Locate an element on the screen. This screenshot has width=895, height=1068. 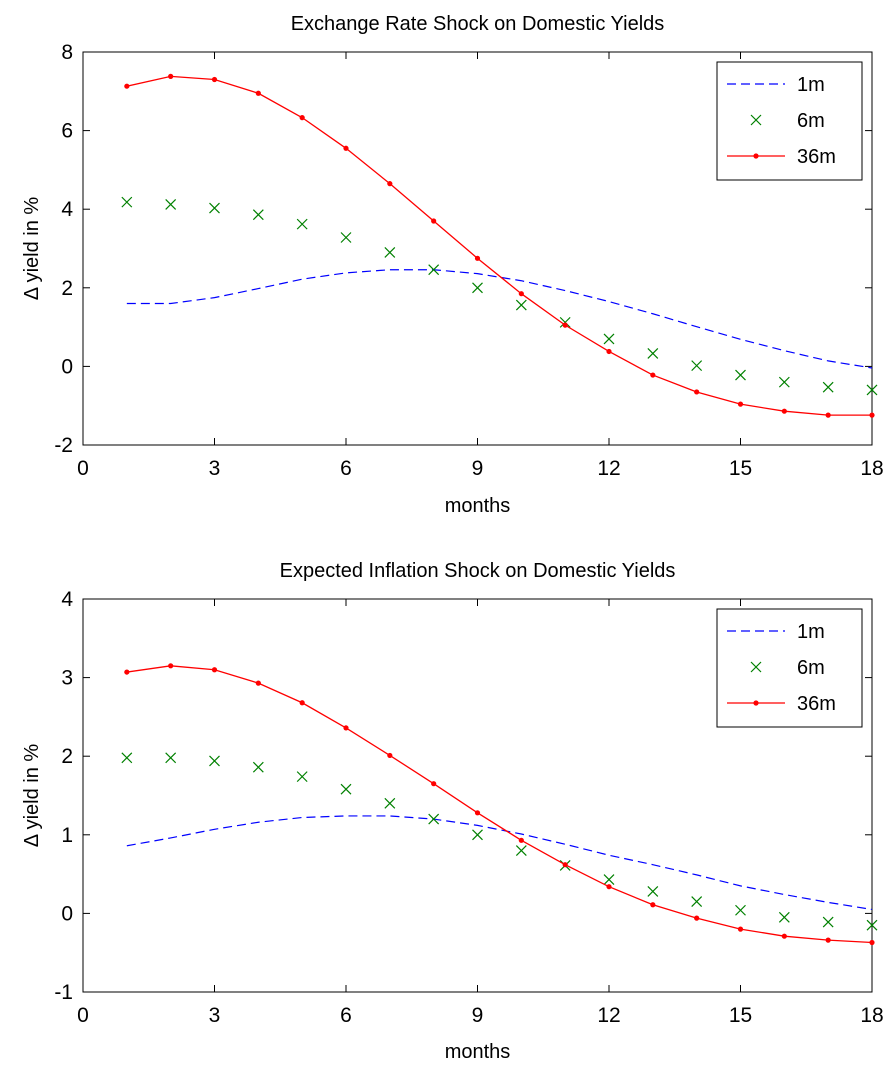
series-6m is located at coordinates (499, 841).